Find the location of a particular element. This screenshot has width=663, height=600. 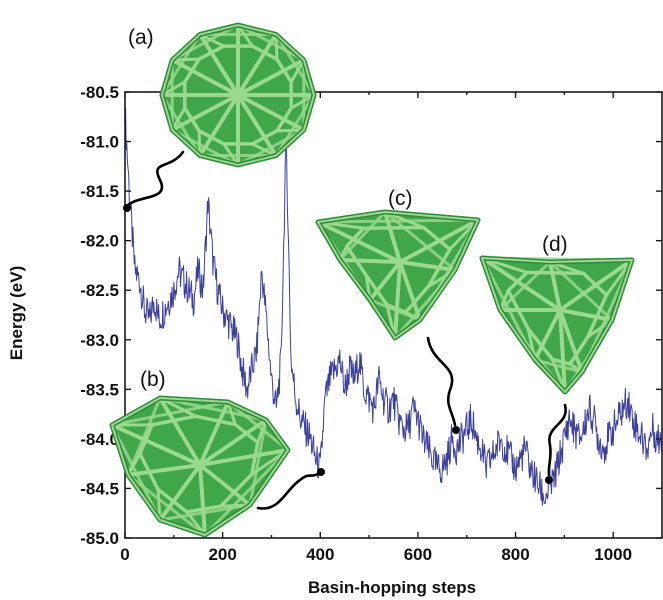

x-tick-label: 600 is located at coordinates (418, 554).